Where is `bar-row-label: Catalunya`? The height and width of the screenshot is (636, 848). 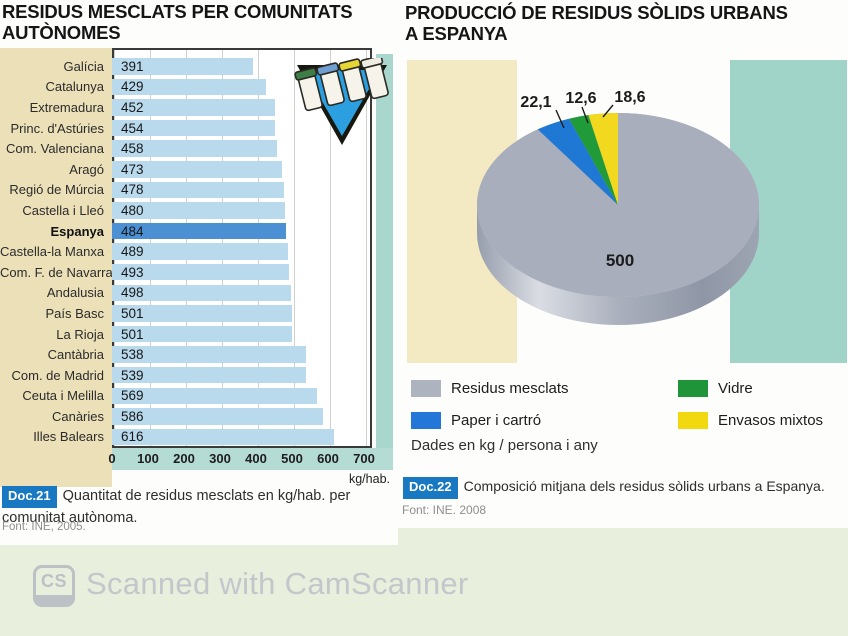
bar-row-label: Catalunya is located at coordinates (74, 87).